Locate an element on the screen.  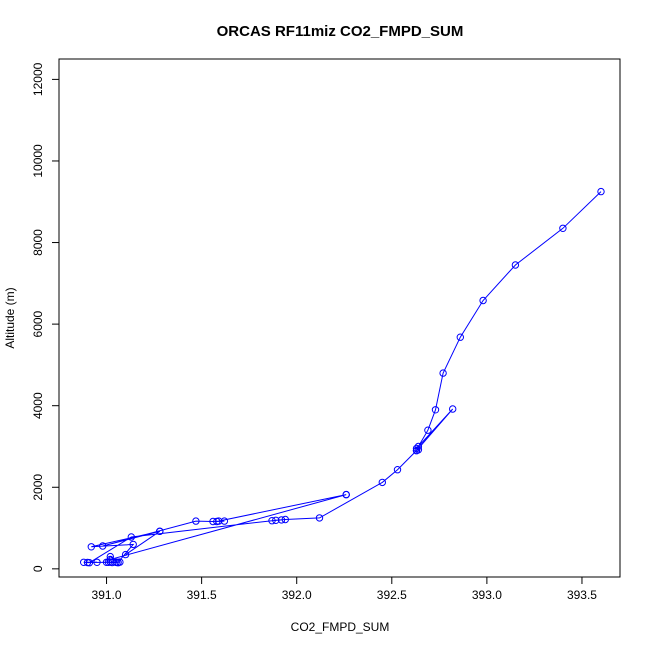
y-tick-label: 6000 is located at coordinates (38, 323).